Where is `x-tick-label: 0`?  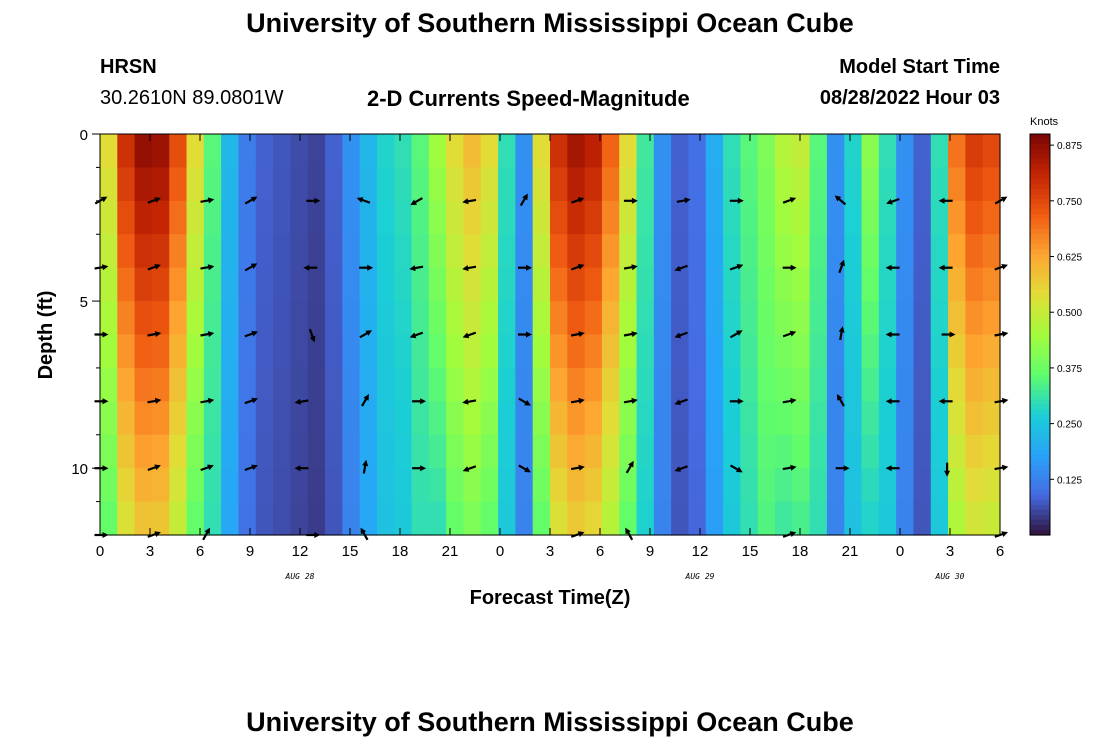
x-tick-label: 0 is located at coordinates (500, 551).